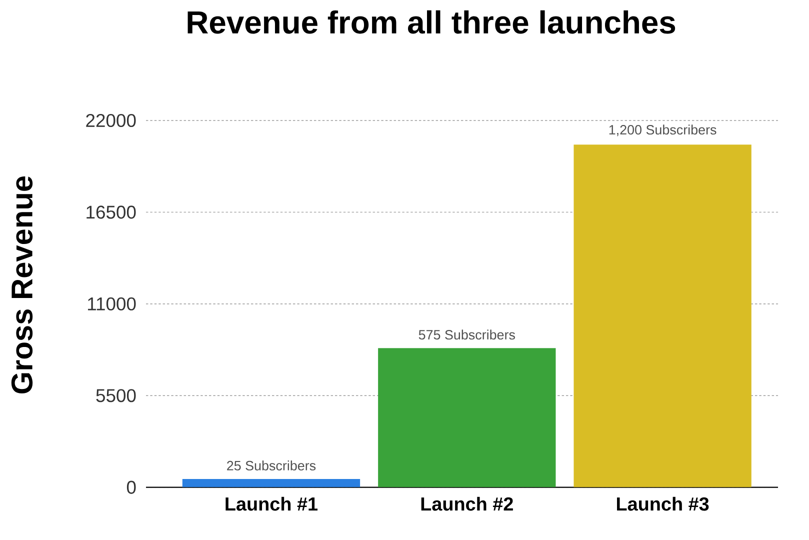 Image resolution: width=809 pixels, height=540 pixels. I want to click on annotation: 1,200 Subscribers, so click(662, 130).